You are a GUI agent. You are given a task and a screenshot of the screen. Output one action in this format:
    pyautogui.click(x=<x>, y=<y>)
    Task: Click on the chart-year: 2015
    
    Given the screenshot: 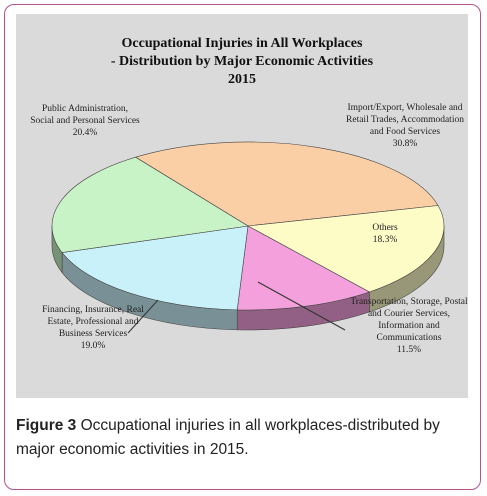 What is the action you would take?
    pyautogui.click(x=242, y=79)
    